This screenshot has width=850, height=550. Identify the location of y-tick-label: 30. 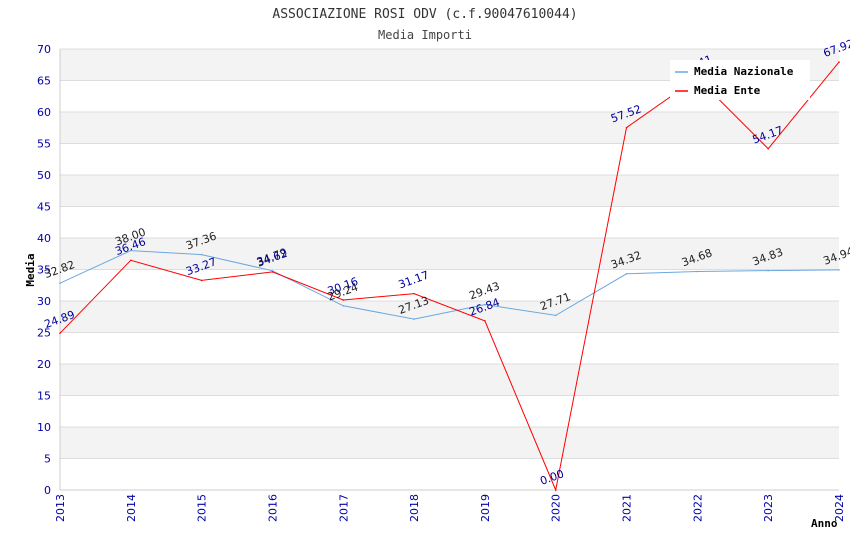
(44, 301).